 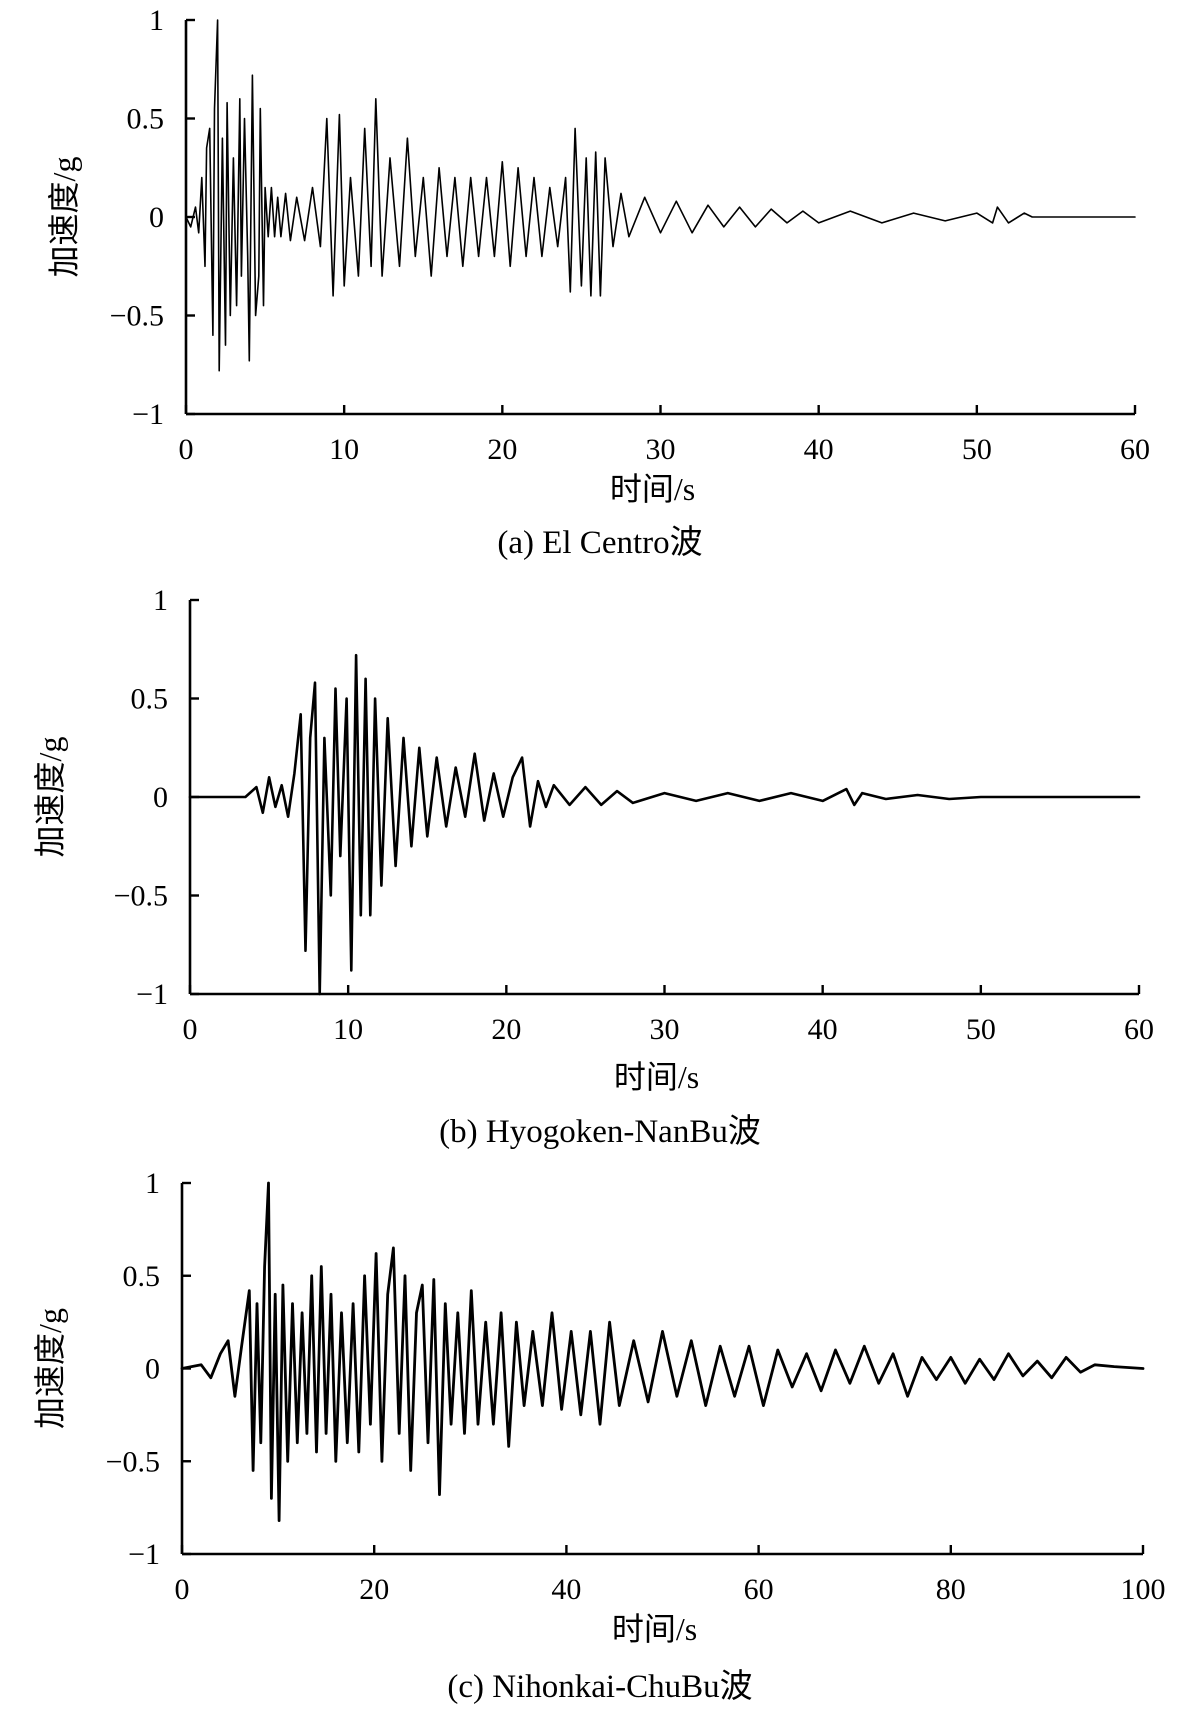 What do you see at coordinates (1143, 1589) in the screenshot?
I see `x-tick-label: 100` at bounding box center [1143, 1589].